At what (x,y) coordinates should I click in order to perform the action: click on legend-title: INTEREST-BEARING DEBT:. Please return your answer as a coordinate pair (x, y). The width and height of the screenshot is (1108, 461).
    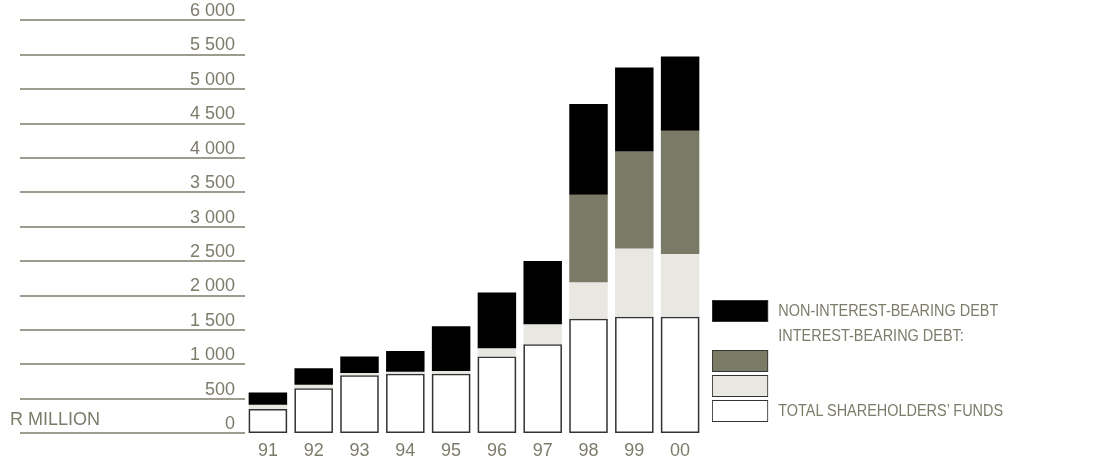
    Looking at the image, I should click on (871, 335).